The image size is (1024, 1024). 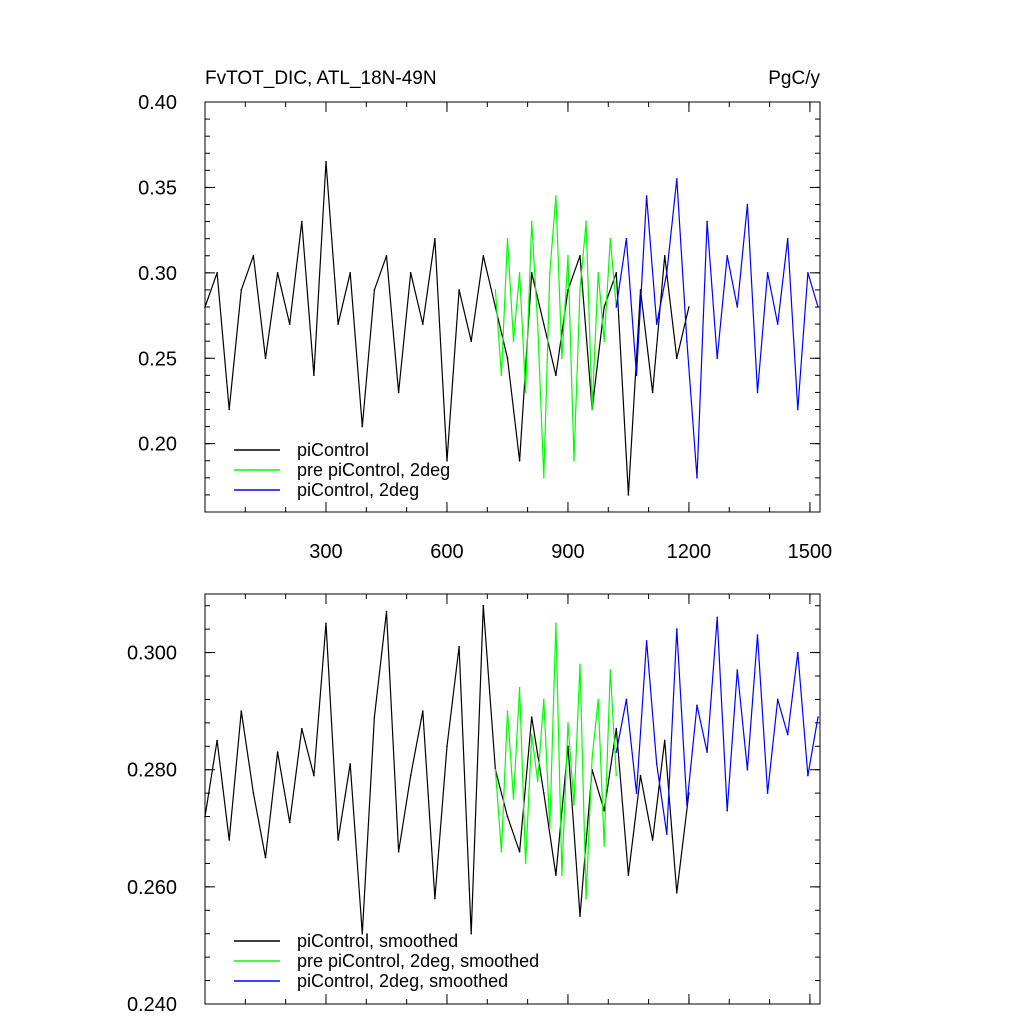 What do you see at coordinates (402, 981) in the screenshot?
I see `legend-label-picontrol-2deg-smoothed: piControl, 2deg, smoothed` at bounding box center [402, 981].